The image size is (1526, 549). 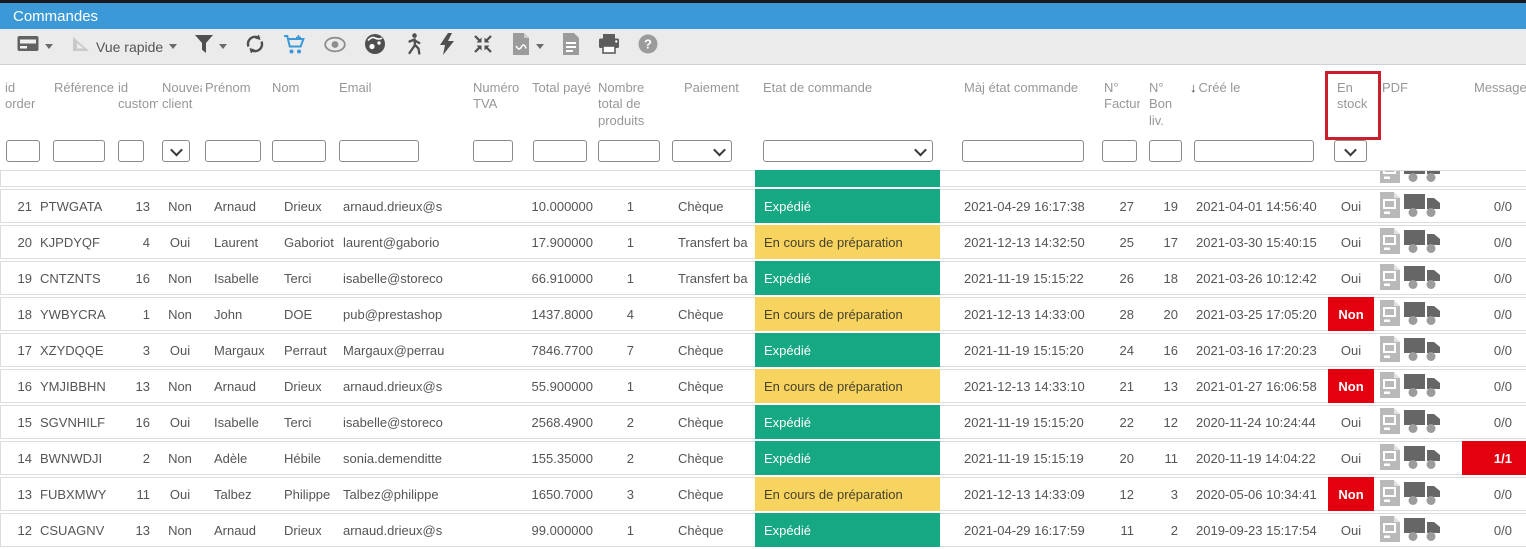 What do you see at coordinates (1014, 386) in the screenshot?
I see `state-update-cell: 2021-12-13 14:33:10` at bounding box center [1014, 386].